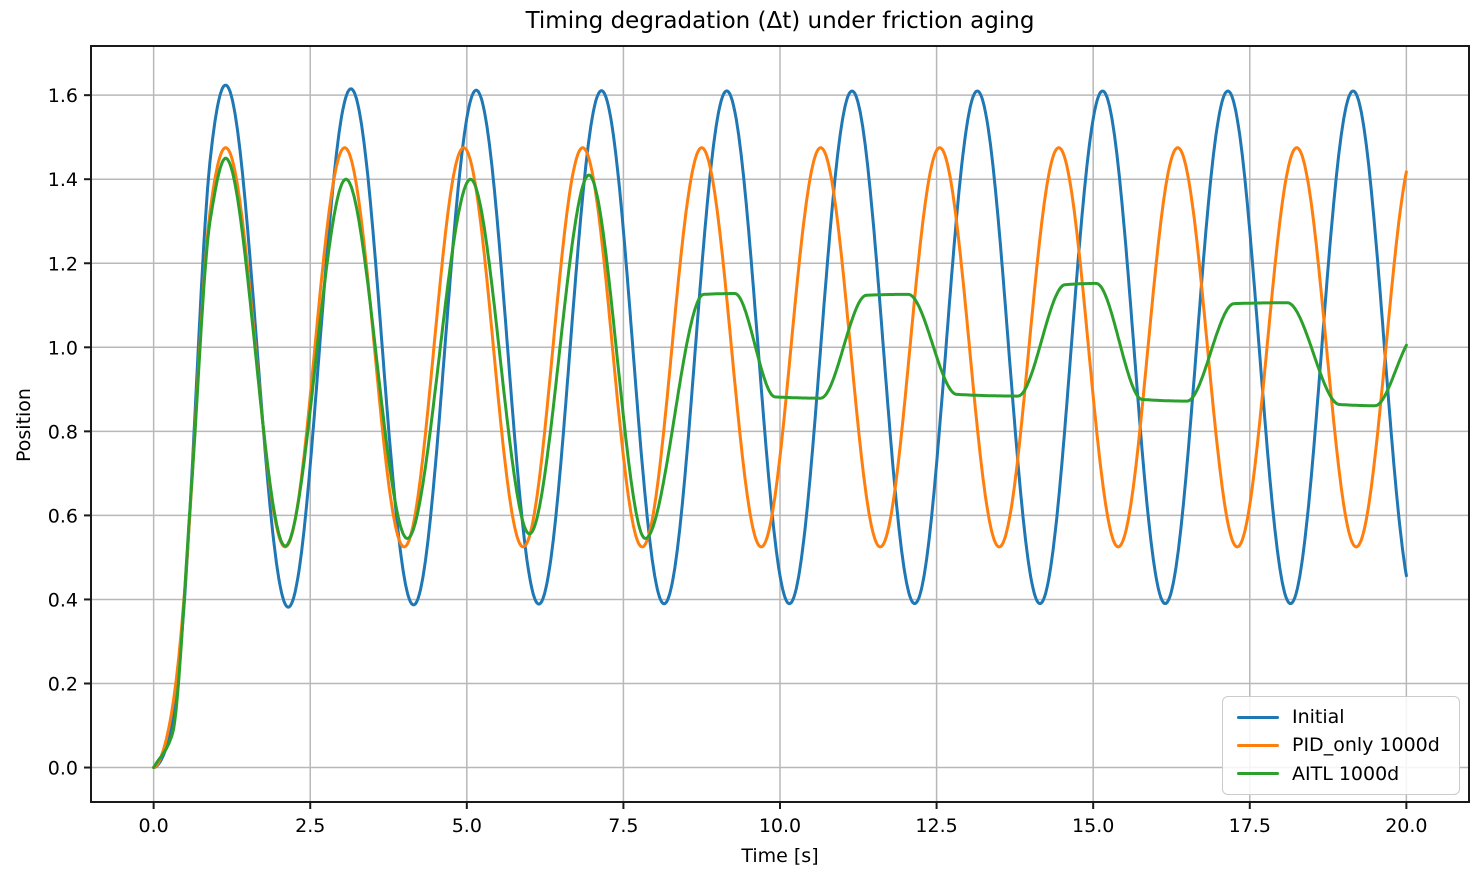 This screenshot has height=884, width=1483. What do you see at coordinates (63, 600) in the screenshot?
I see `y-tick-label-0.4: 0.4` at bounding box center [63, 600].